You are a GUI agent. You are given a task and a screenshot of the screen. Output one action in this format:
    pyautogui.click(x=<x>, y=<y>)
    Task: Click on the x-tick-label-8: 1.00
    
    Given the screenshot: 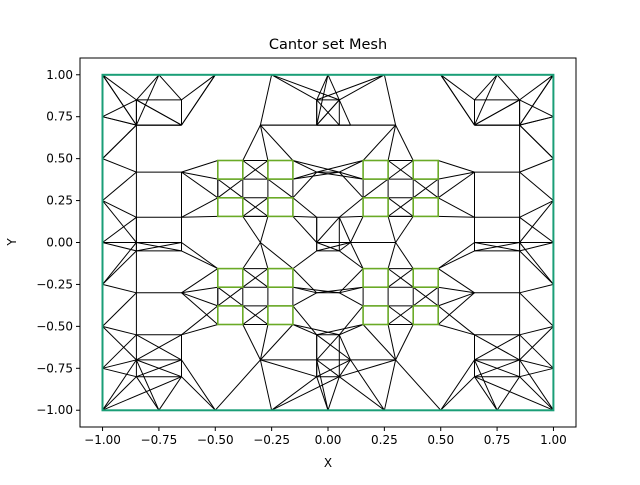 What is the action you would take?
    pyautogui.click(x=553, y=440)
    